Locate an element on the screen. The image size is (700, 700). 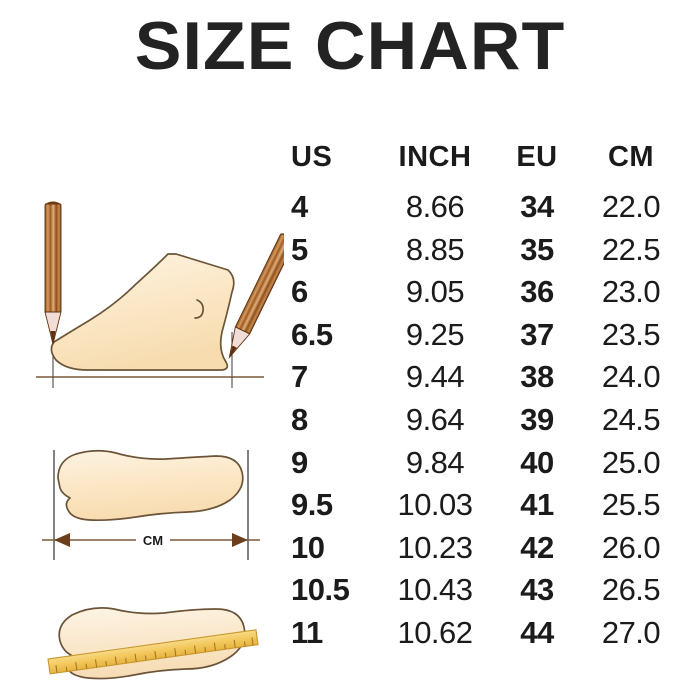
table-row: 6.5 9.25 37 23.5 is located at coordinates (483, 337).